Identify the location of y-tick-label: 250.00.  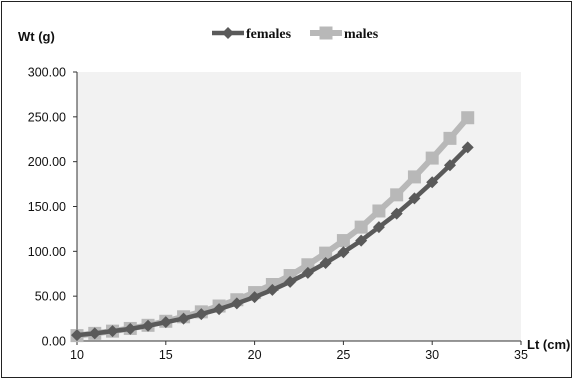
(47, 117).